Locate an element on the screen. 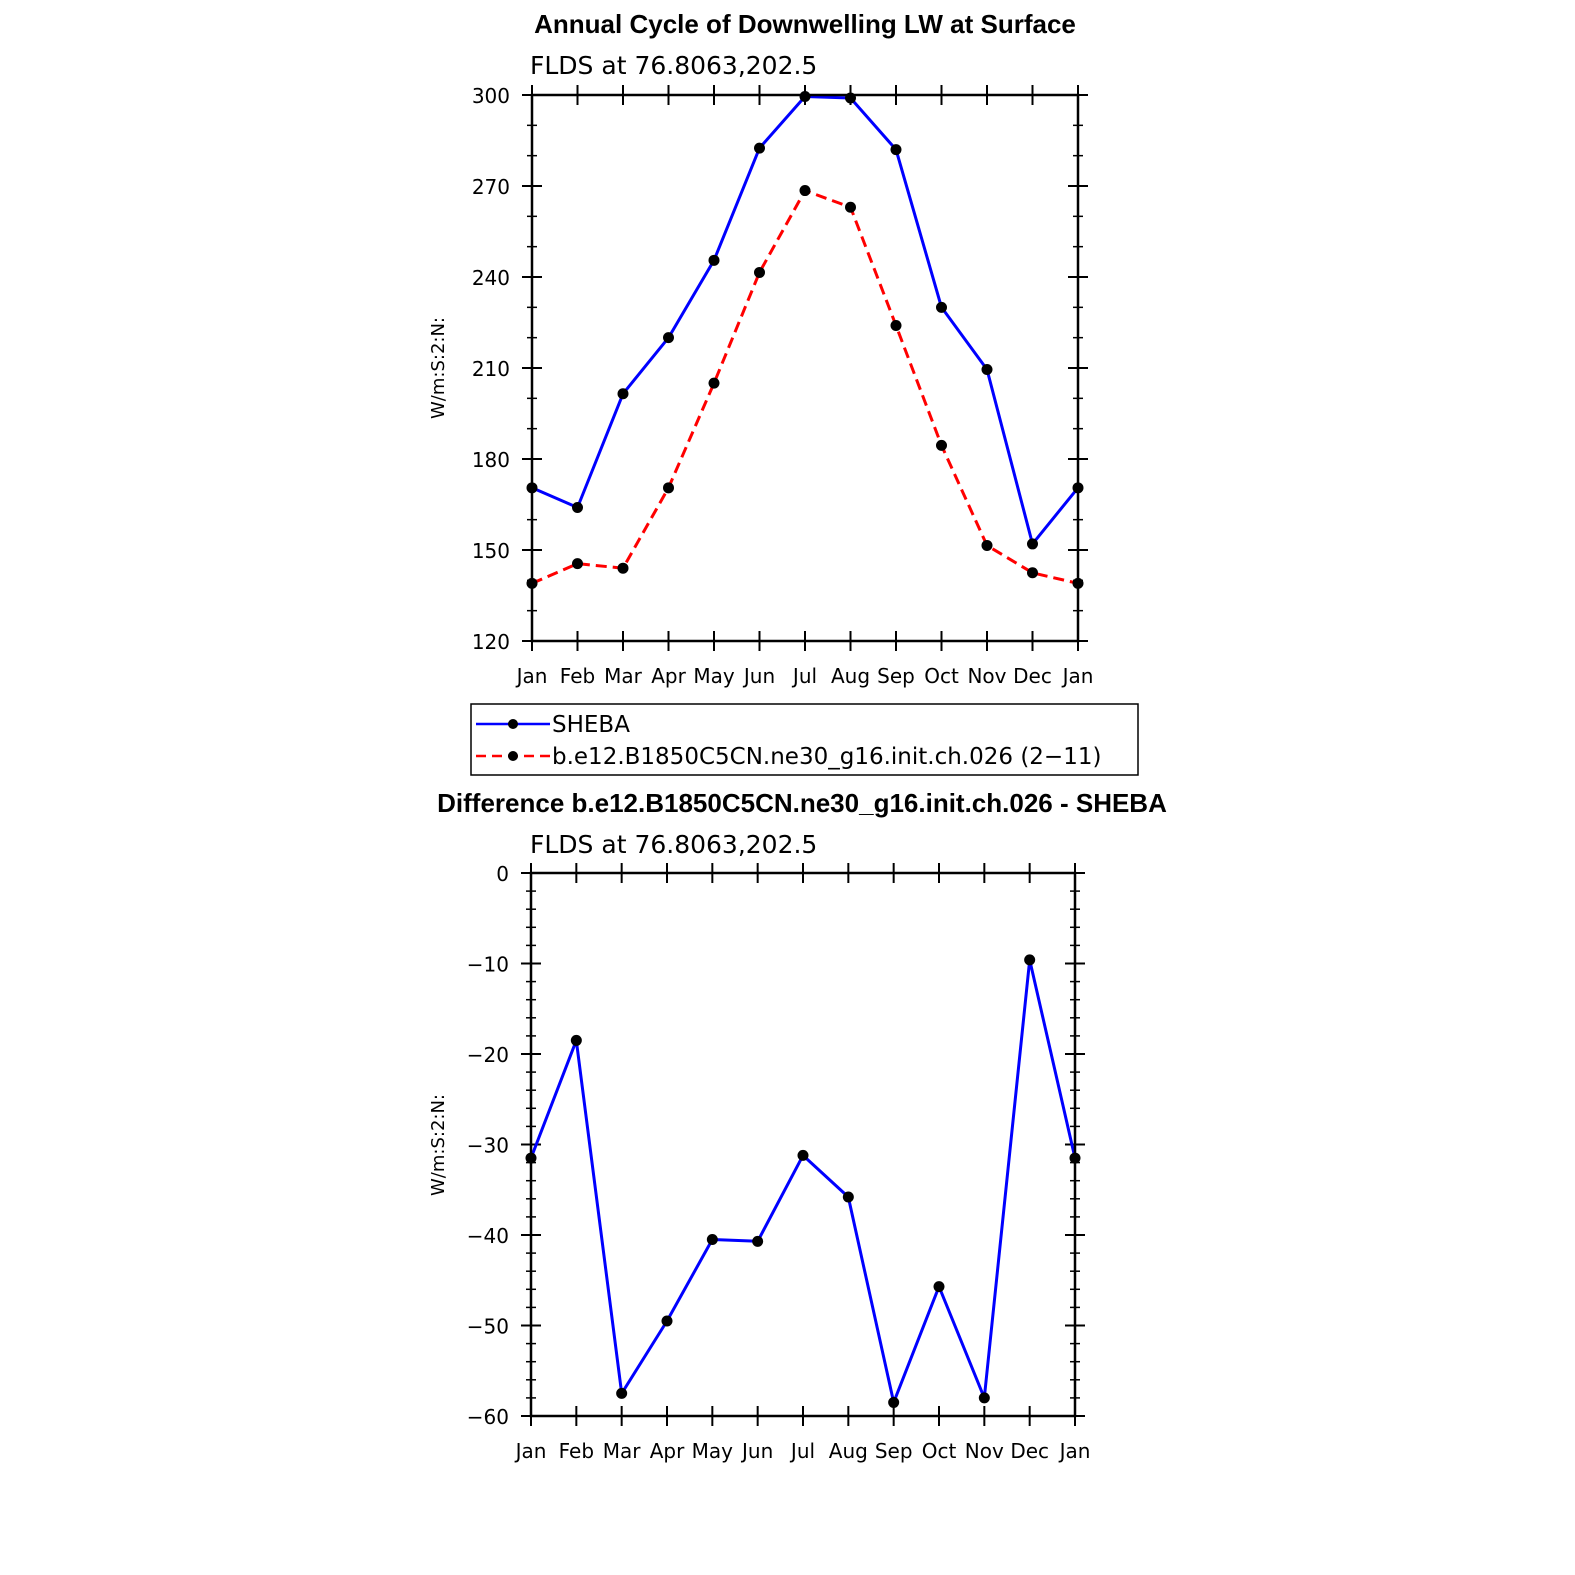 Image resolution: width=1575 pixels, height=1575 pixels. y-tick-labels: −60 −50 −40 −30 −20 −10 0 is located at coordinates (488, 1145).